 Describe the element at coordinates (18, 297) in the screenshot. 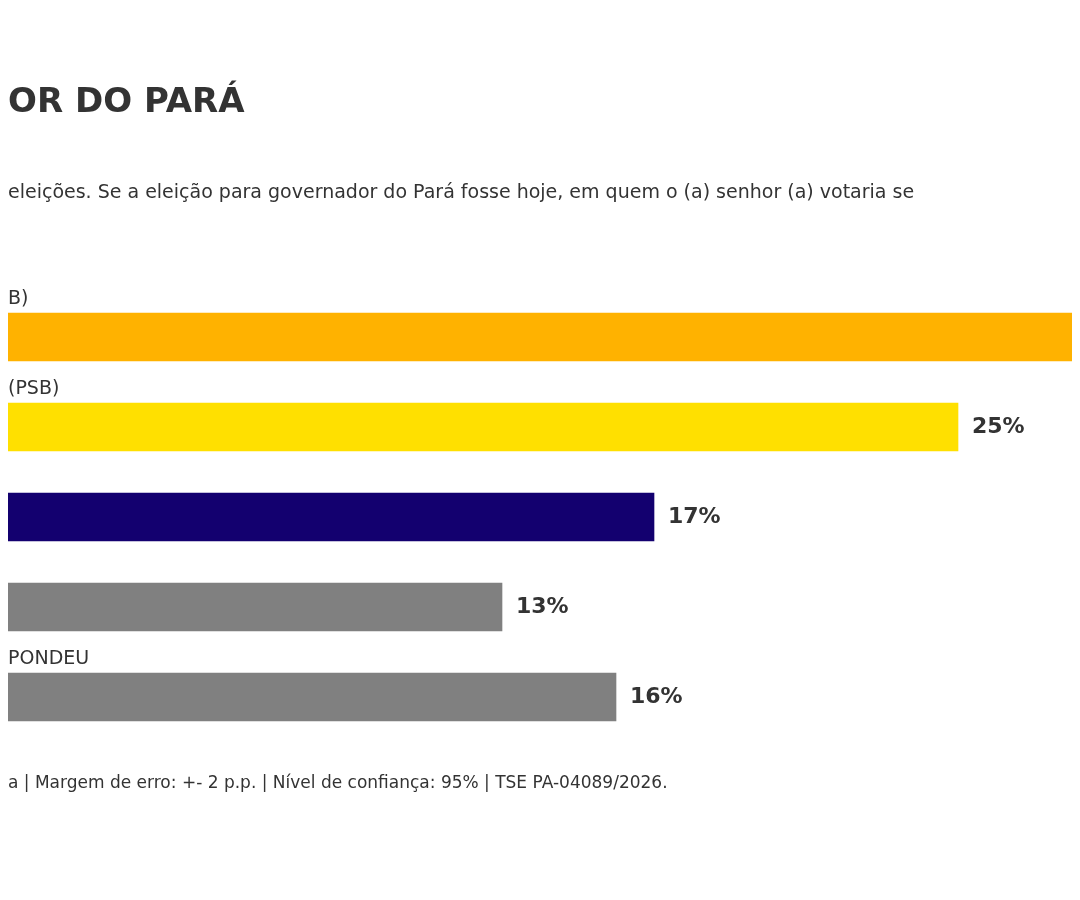

I see `y-tick-label: B)` at that location.